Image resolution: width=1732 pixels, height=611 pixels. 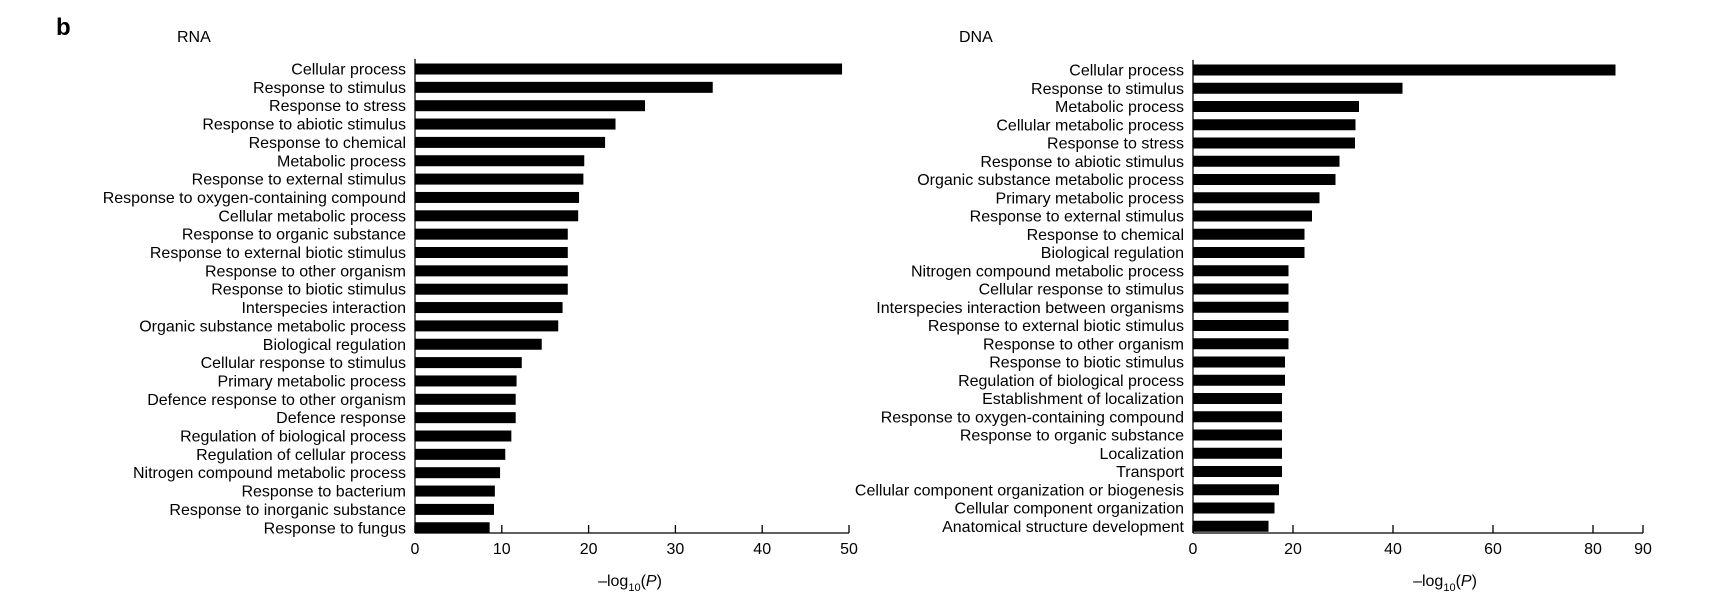 What do you see at coordinates (1083, 399) in the screenshot?
I see `dna-category-label: Establishment of localization` at bounding box center [1083, 399].